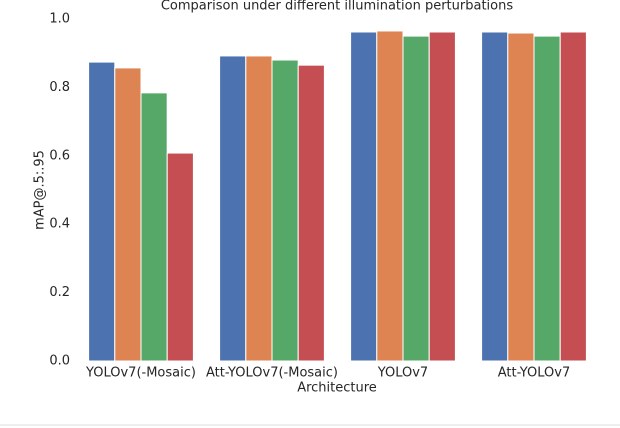  I want to click on x-tick-label: YOLOv7, so click(402, 373).